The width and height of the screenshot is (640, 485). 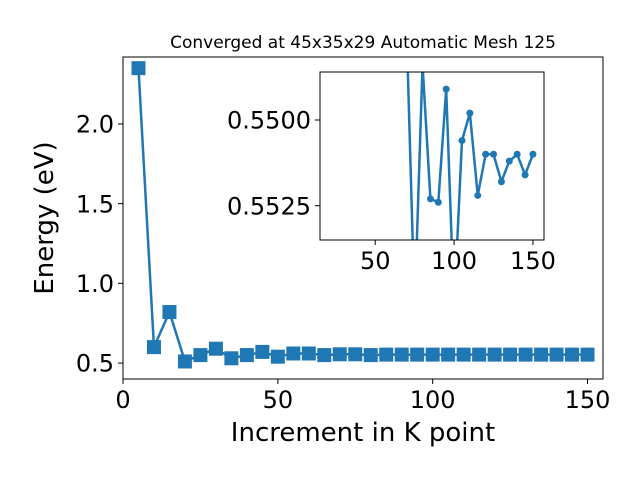 What do you see at coordinates (363, 433) in the screenshot?
I see `x-axis-label: Increment in K point` at bounding box center [363, 433].